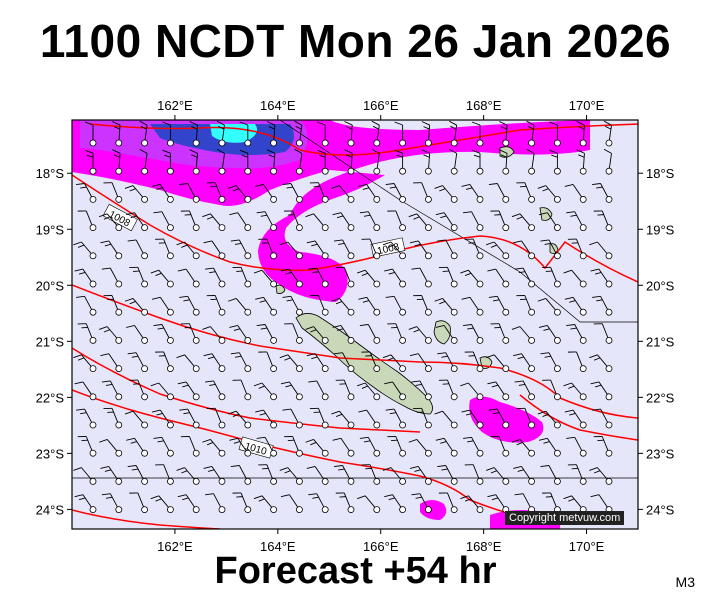 The height and width of the screenshot is (600, 711). What do you see at coordinates (50, 173) in the screenshot?
I see `lat-label-left: 18°S` at bounding box center [50, 173].